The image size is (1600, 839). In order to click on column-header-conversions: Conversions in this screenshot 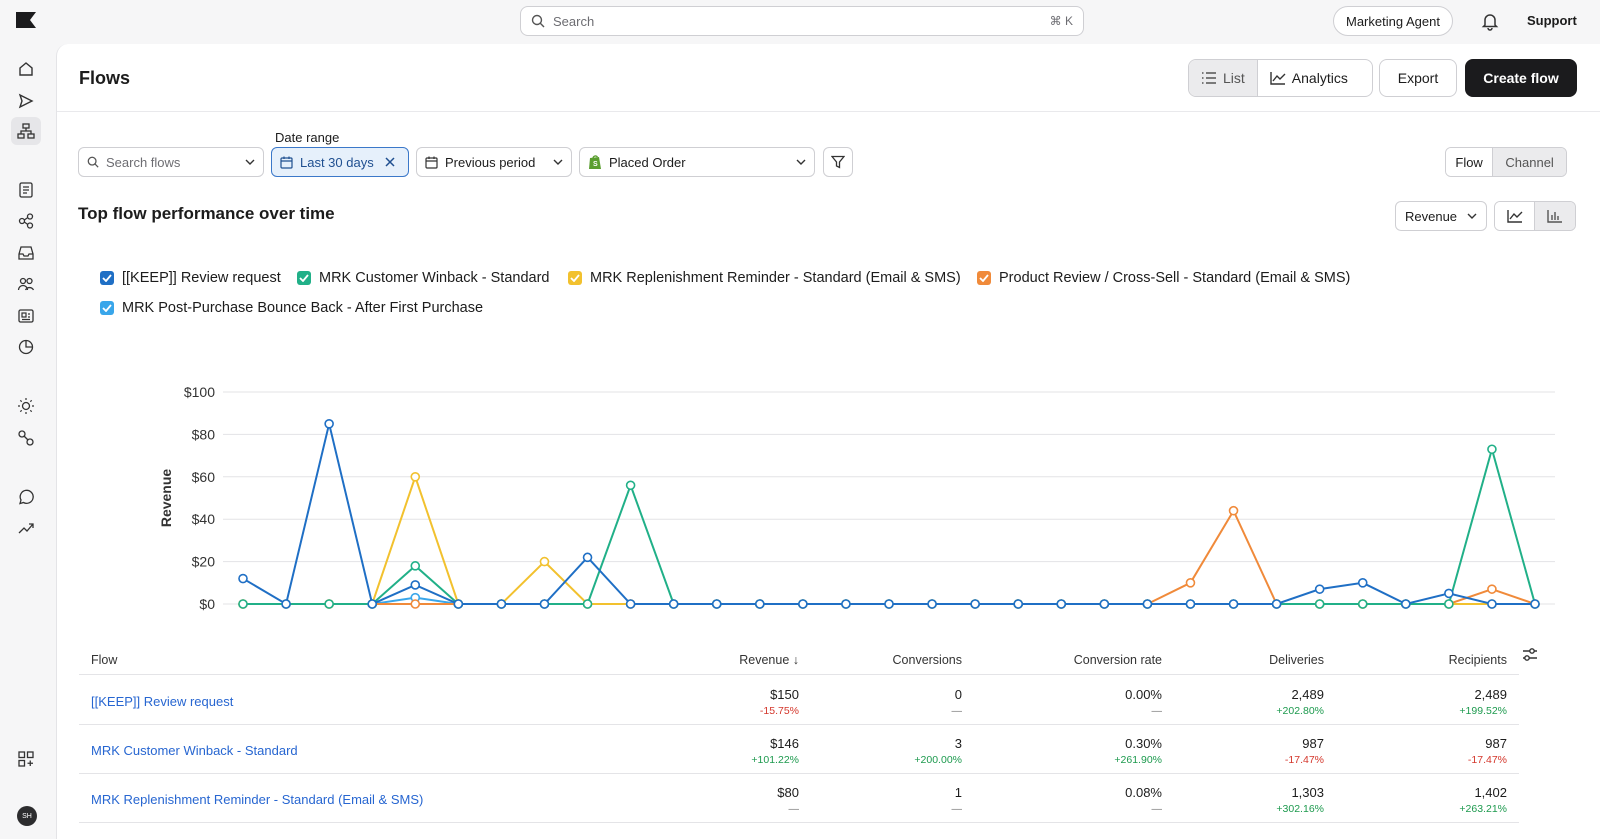, I will do `click(927, 660)`.